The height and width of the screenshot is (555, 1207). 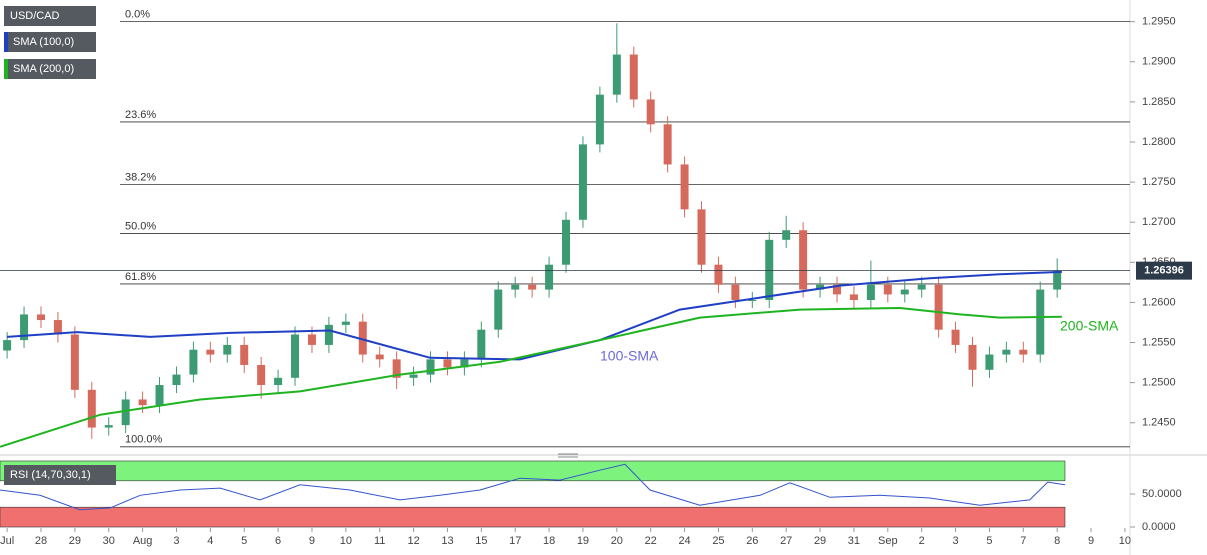 What do you see at coordinates (43, 69) in the screenshot?
I see `legend-label: SMA (200,0)` at bounding box center [43, 69].